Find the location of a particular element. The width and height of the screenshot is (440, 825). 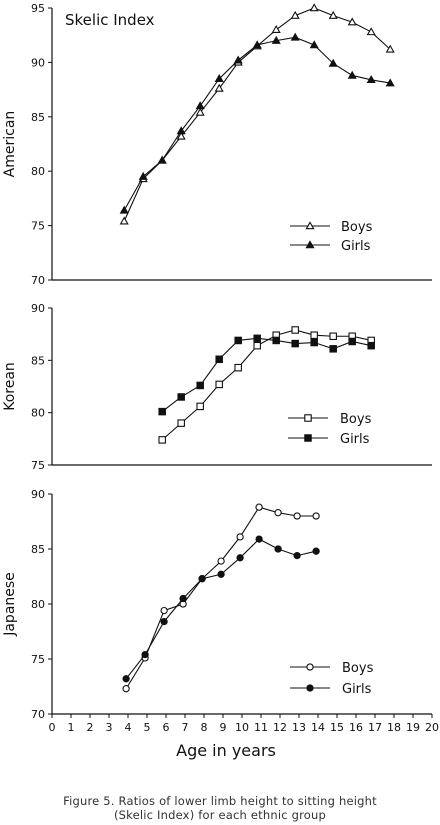

x-tick-label: 7 is located at coordinates (185, 727).